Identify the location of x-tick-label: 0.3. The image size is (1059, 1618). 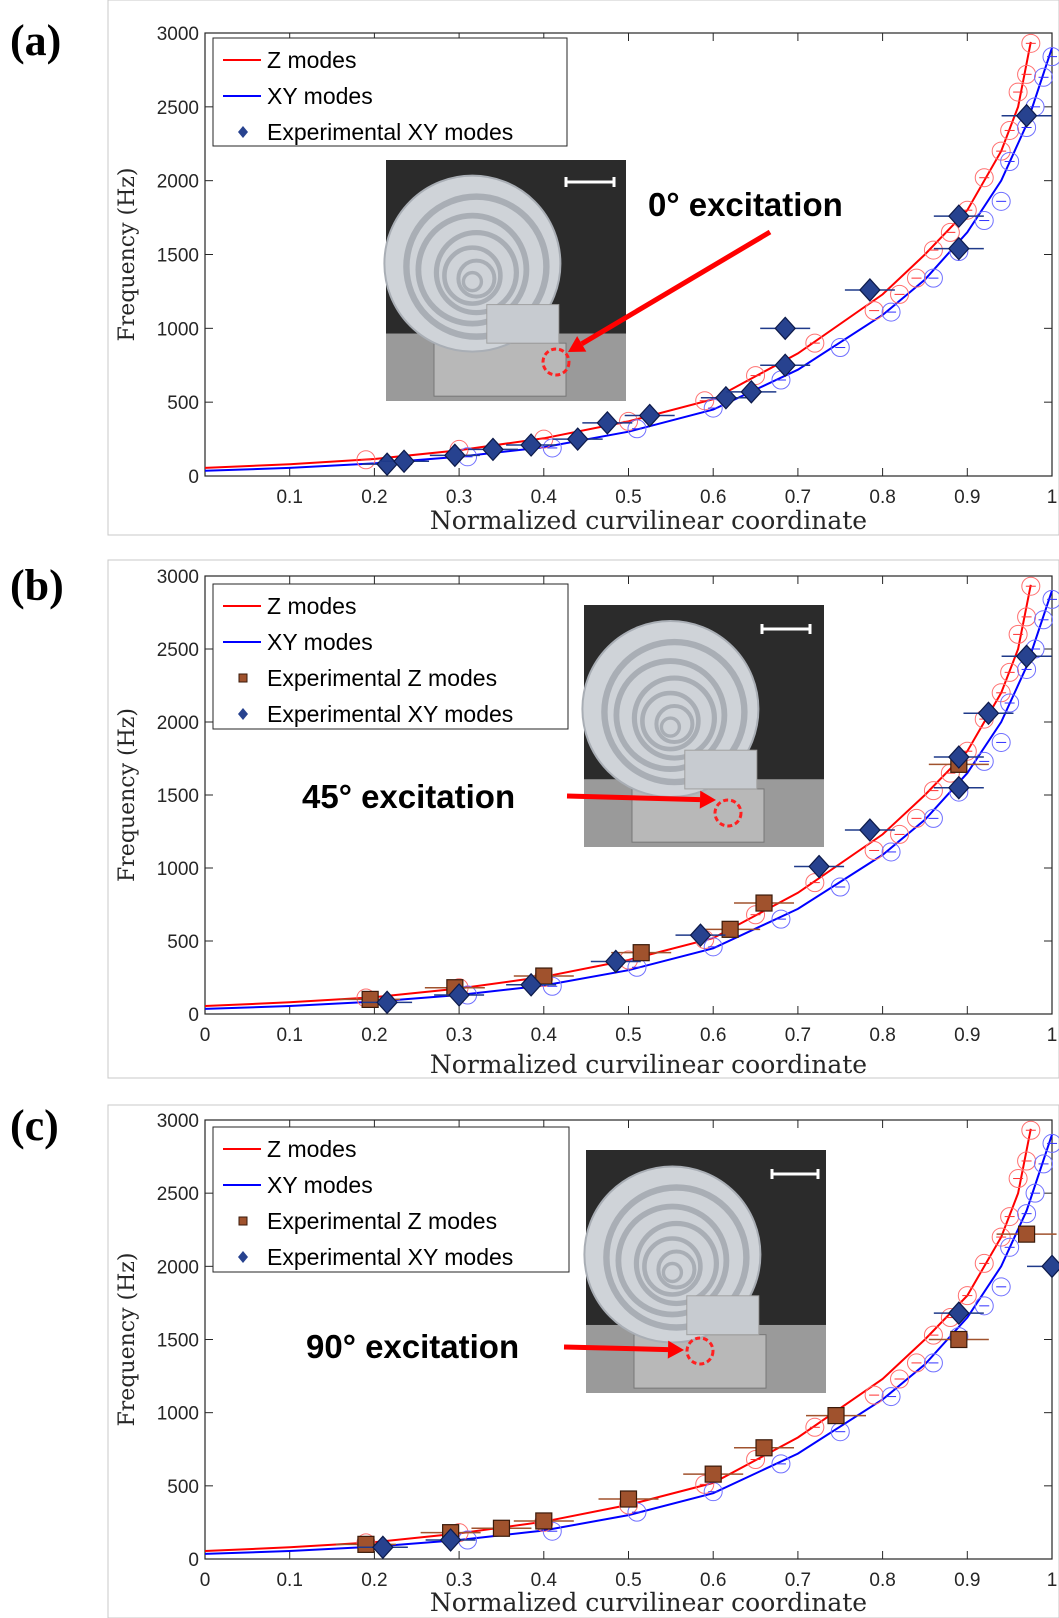
(459, 1035).